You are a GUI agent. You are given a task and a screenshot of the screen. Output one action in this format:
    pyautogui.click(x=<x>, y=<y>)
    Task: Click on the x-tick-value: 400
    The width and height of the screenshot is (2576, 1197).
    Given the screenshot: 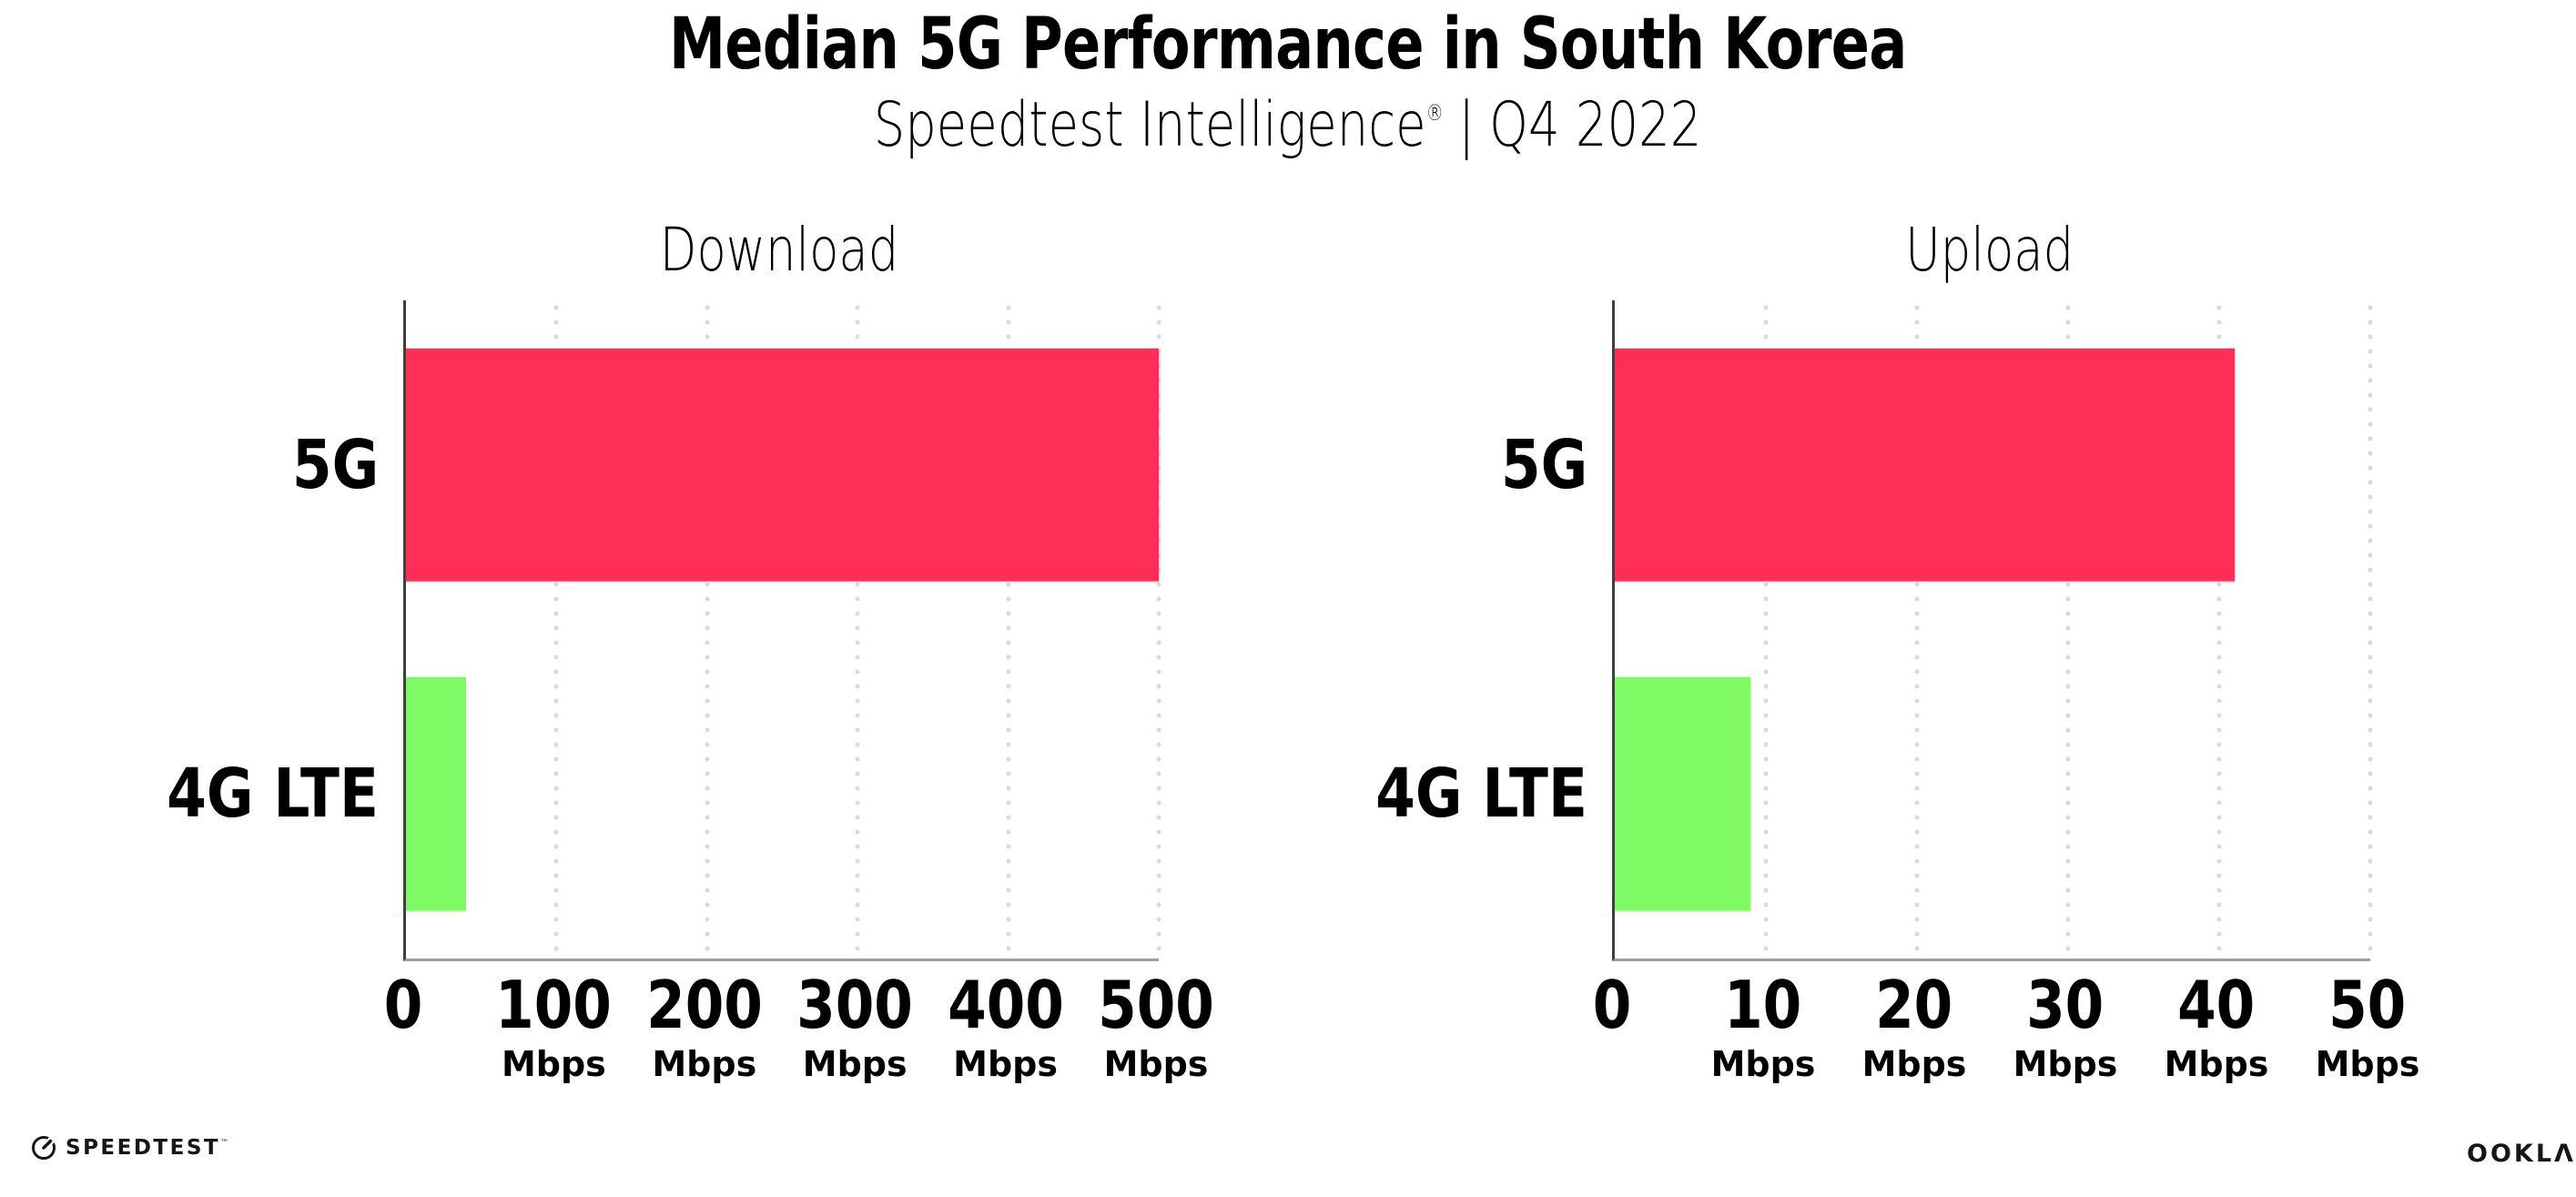 What is the action you would take?
    pyautogui.click(x=1005, y=1005)
    